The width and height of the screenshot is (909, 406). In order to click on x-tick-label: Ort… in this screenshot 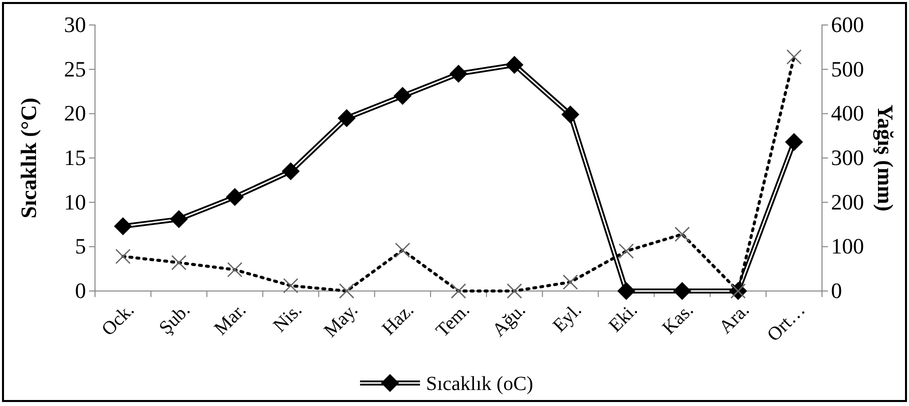, I will do `click(786, 323)`.